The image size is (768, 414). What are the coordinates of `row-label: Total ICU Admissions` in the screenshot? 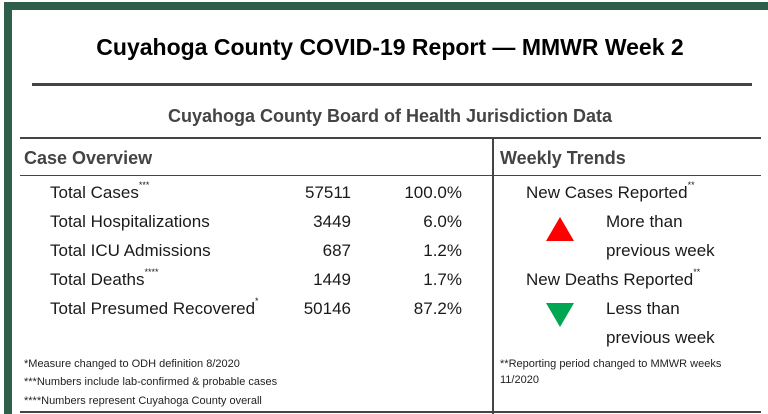 It's located at (130, 250).